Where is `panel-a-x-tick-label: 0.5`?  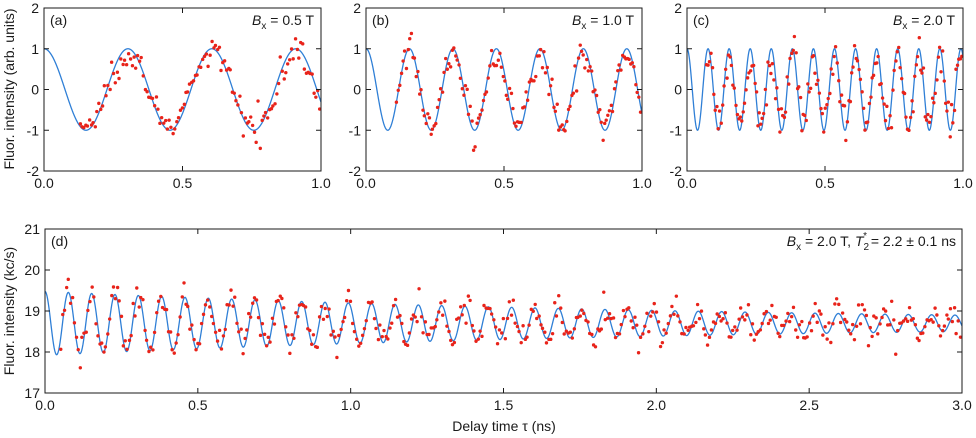
panel-a-x-tick-label: 0.5 is located at coordinates (183, 183).